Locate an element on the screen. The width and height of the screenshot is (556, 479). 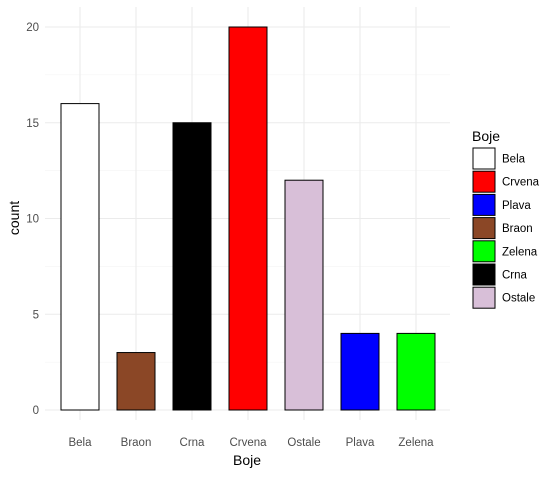
y-tick-label: 15 is located at coordinates (32, 124).